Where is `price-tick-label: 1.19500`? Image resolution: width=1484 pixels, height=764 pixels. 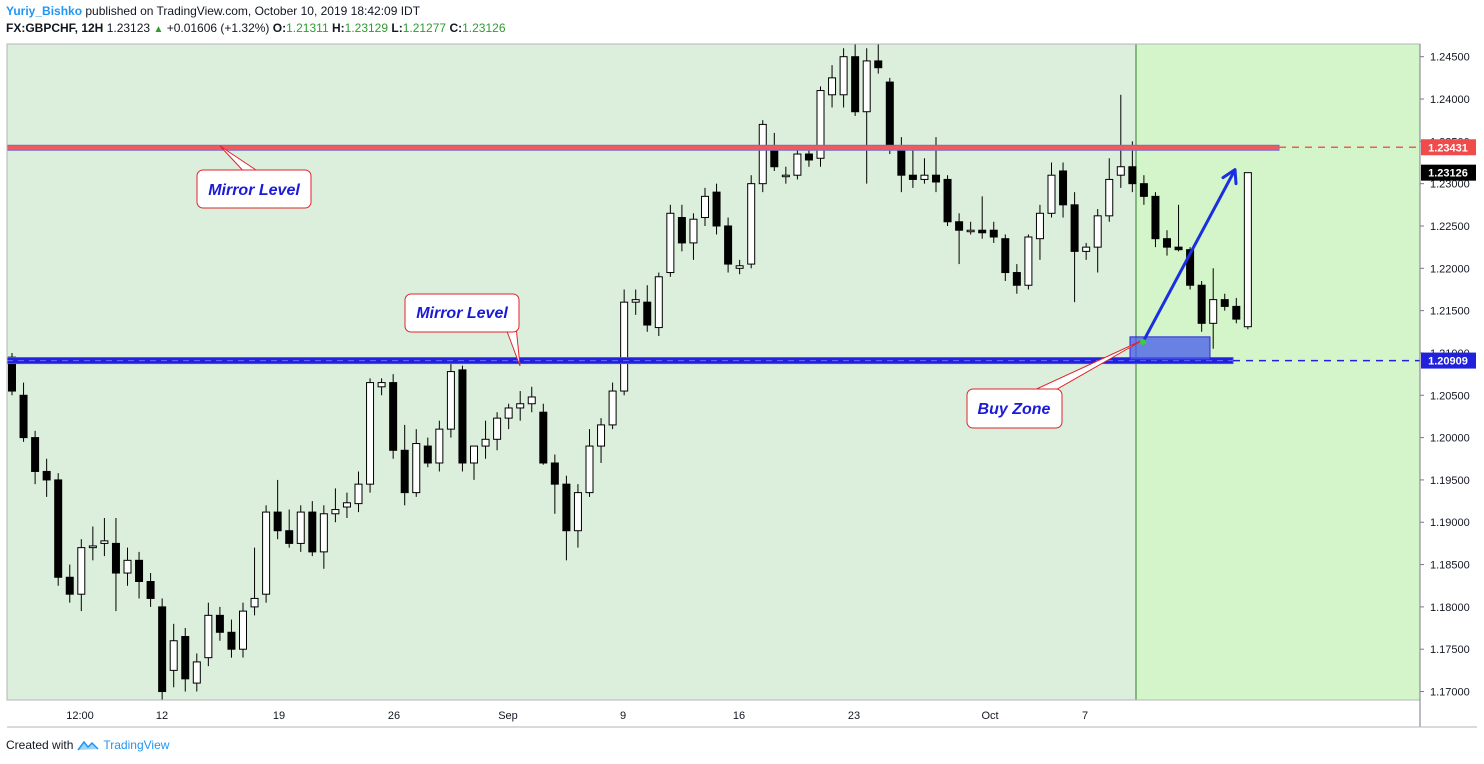
price-tick-label: 1.19500 is located at coordinates (1450, 481).